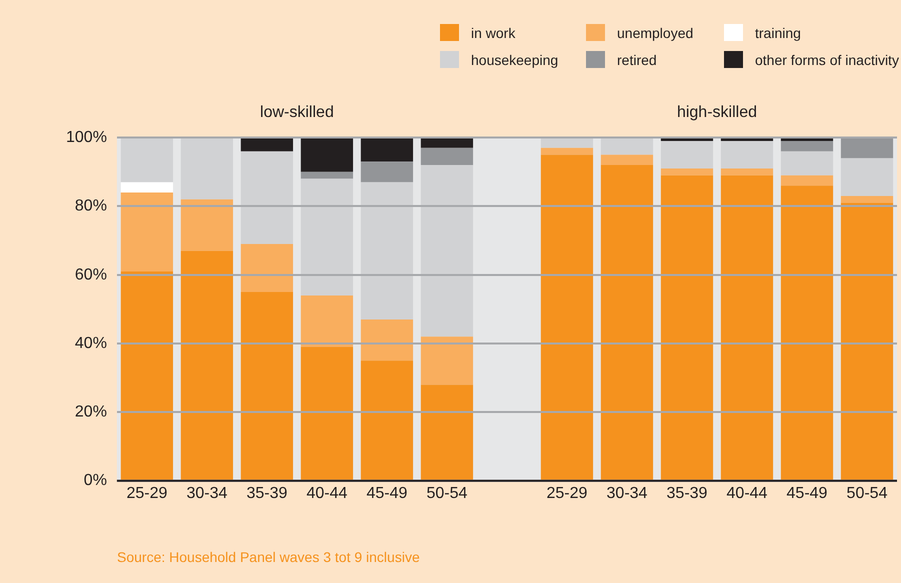 The image size is (901, 583). Describe the element at coordinates (86, 137) in the screenshot. I see `y-tick-label: 100%` at that location.